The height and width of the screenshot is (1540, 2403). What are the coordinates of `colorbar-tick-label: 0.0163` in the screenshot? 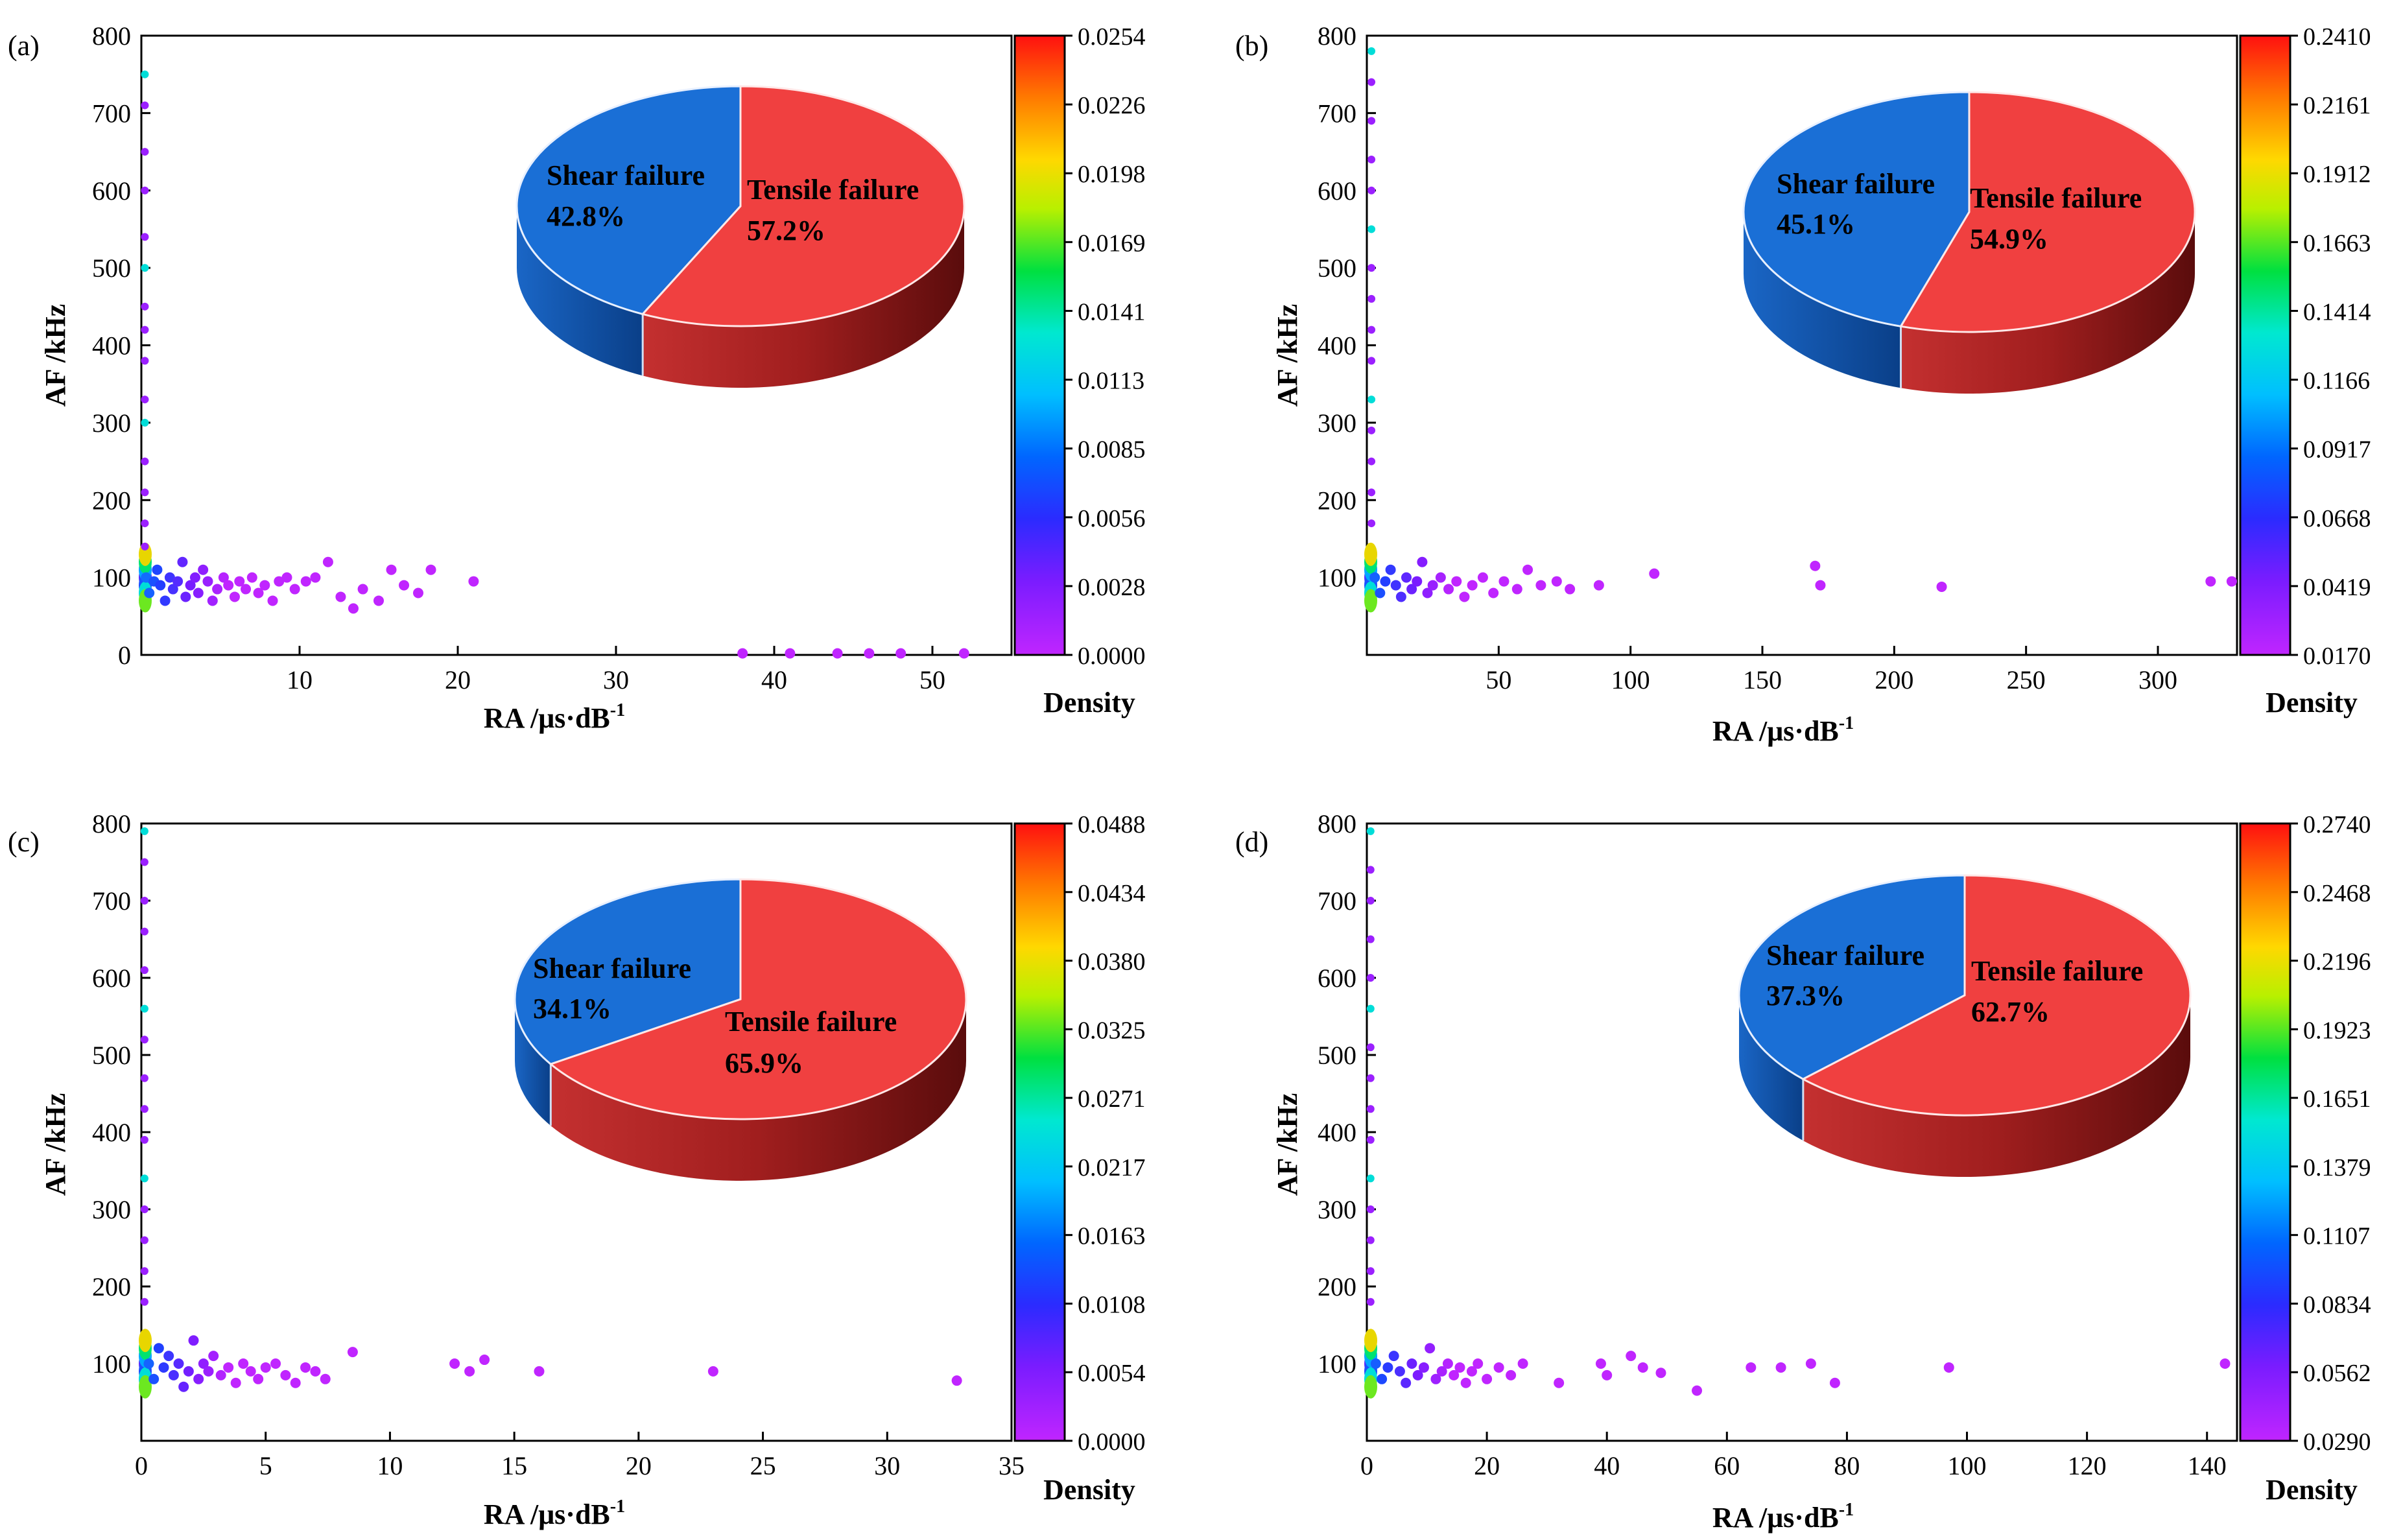 It's located at (1112, 1236).